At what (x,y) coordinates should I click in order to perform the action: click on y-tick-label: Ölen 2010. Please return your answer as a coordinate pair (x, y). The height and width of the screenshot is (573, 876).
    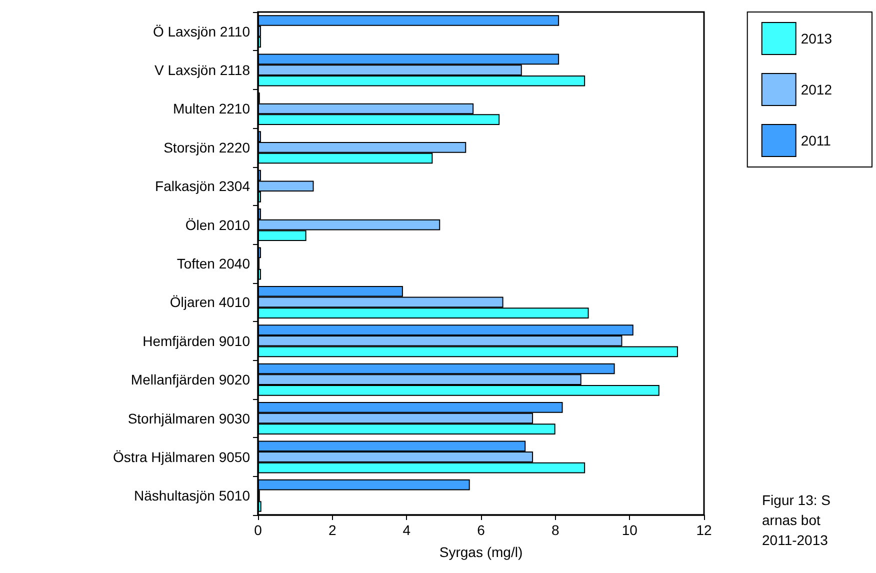
    Looking at the image, I should click on (217, 224).